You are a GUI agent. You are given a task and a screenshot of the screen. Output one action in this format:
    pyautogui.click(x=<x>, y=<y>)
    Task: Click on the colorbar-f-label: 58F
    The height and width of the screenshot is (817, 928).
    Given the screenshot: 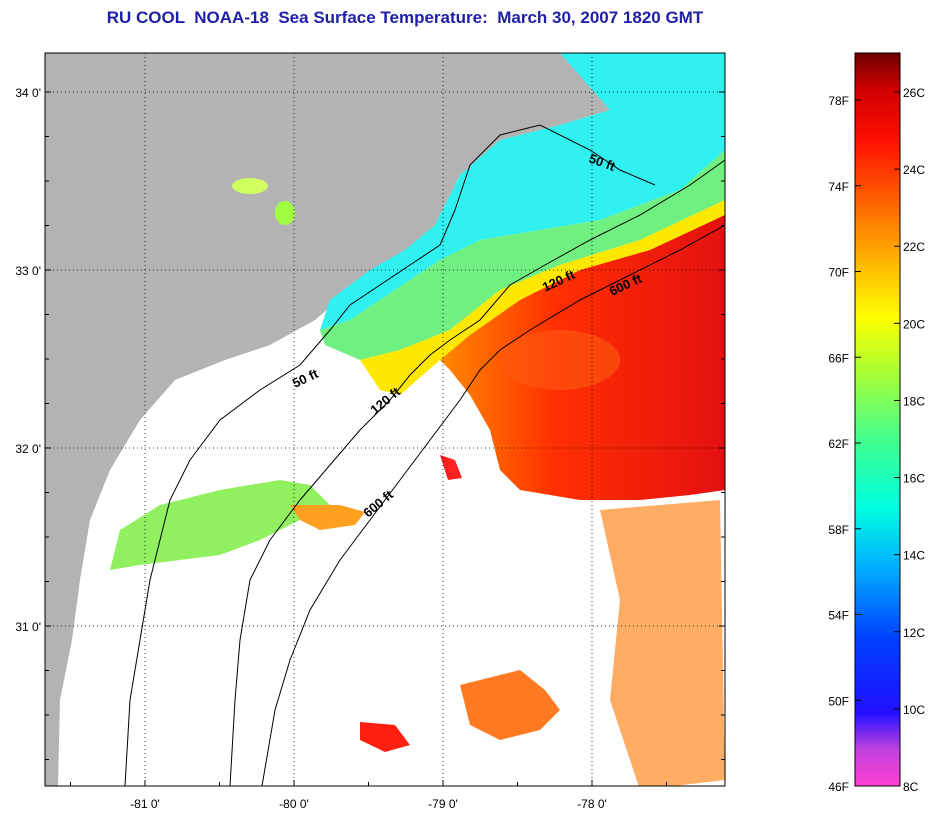 What is the action you would take?
    pyautogui.click(x=838, y=530)
    